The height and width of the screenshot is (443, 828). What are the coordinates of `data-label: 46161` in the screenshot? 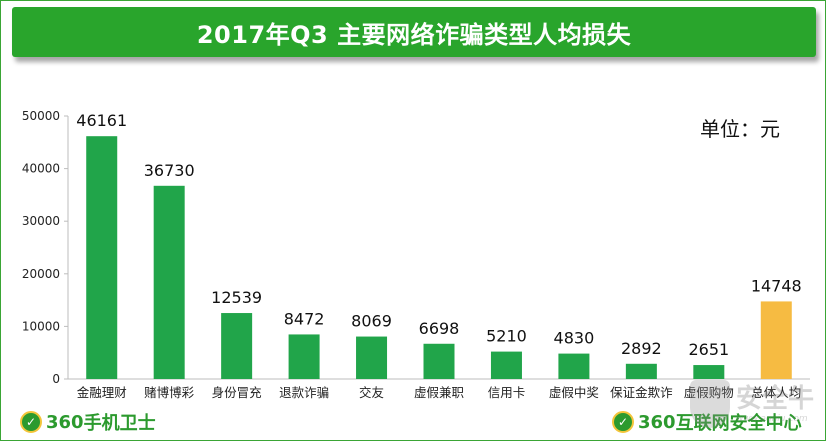 It's located at (101, 120).